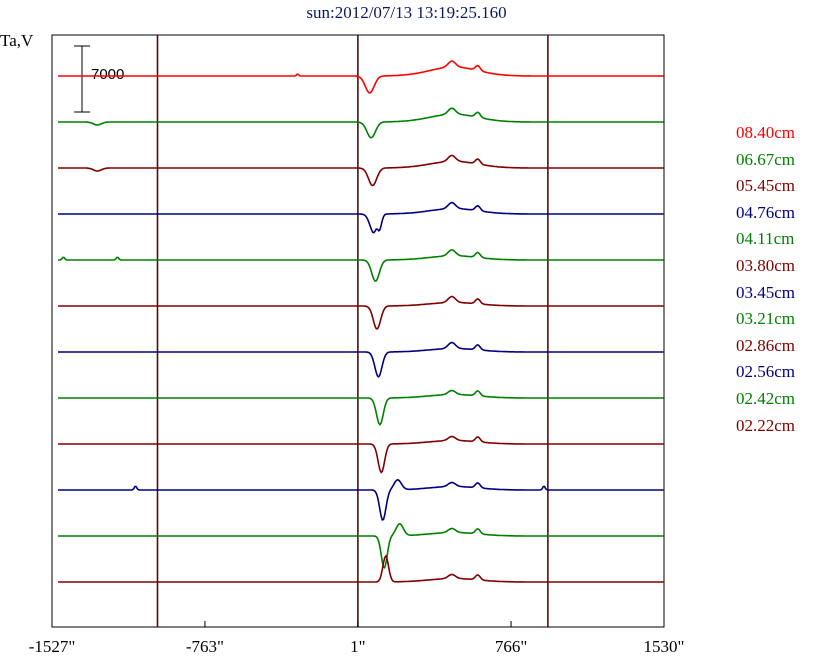 The height and width of the screenshot is (662, 813). I want to click on legend-item-06.67cm: 06.67cm, so click(766, 159).